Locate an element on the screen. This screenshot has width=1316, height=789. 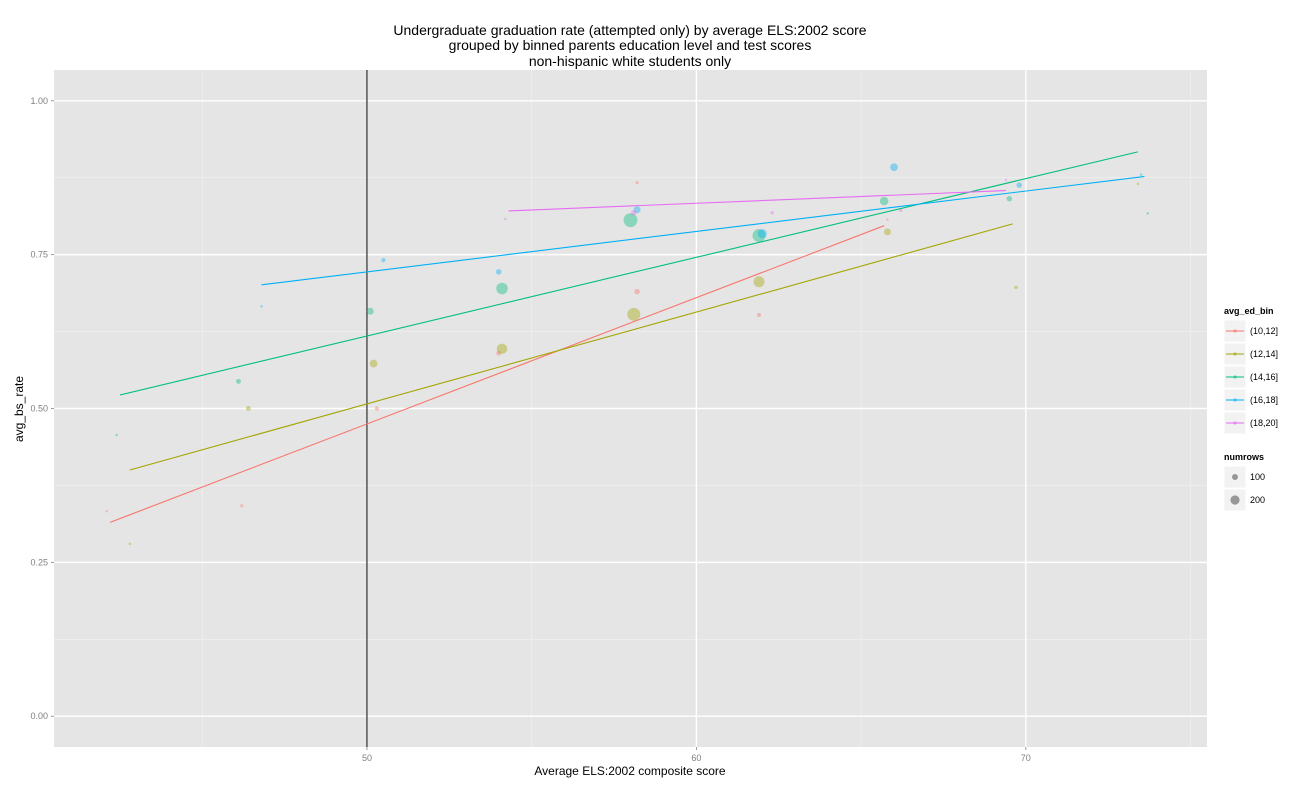
x-tick-label: 50 is located at coordinates (367, 758).